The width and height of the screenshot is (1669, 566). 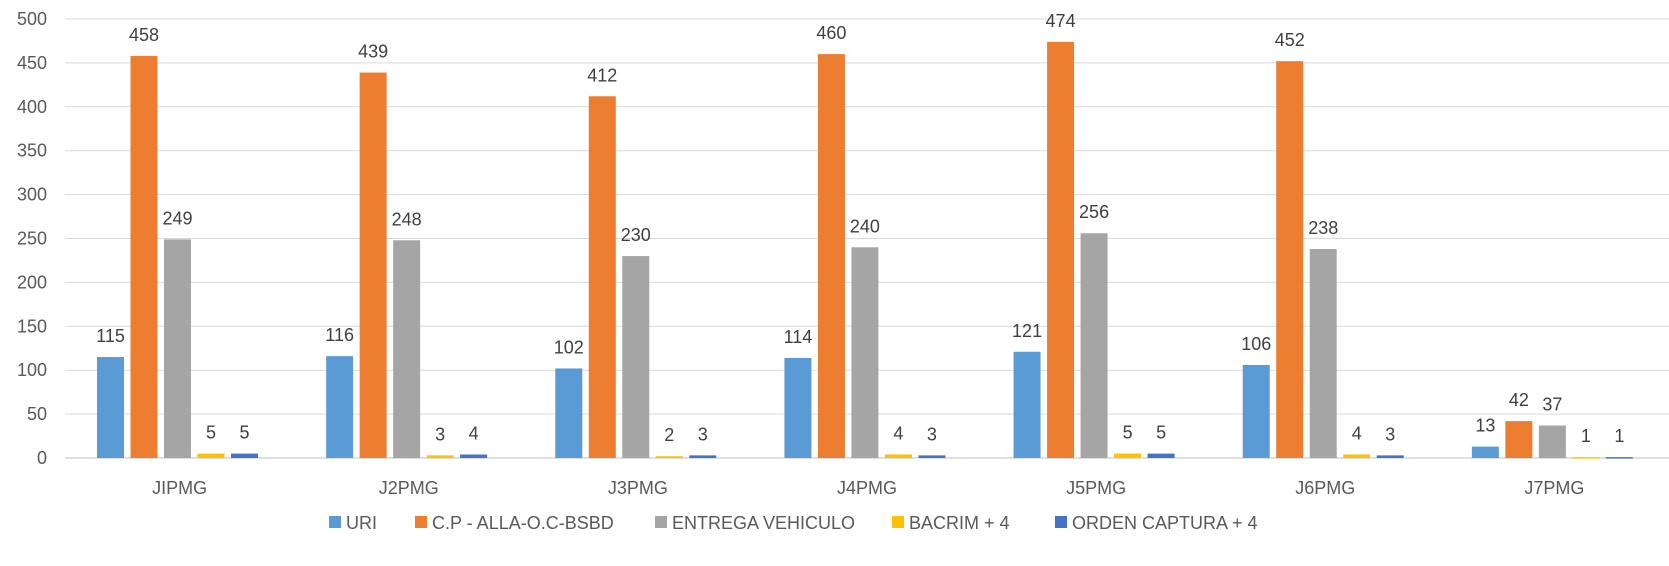 What do you see at coordinates (1519, 400) in the screenshot?
I see `data-label: 42` at bounding box center [1519, 400].